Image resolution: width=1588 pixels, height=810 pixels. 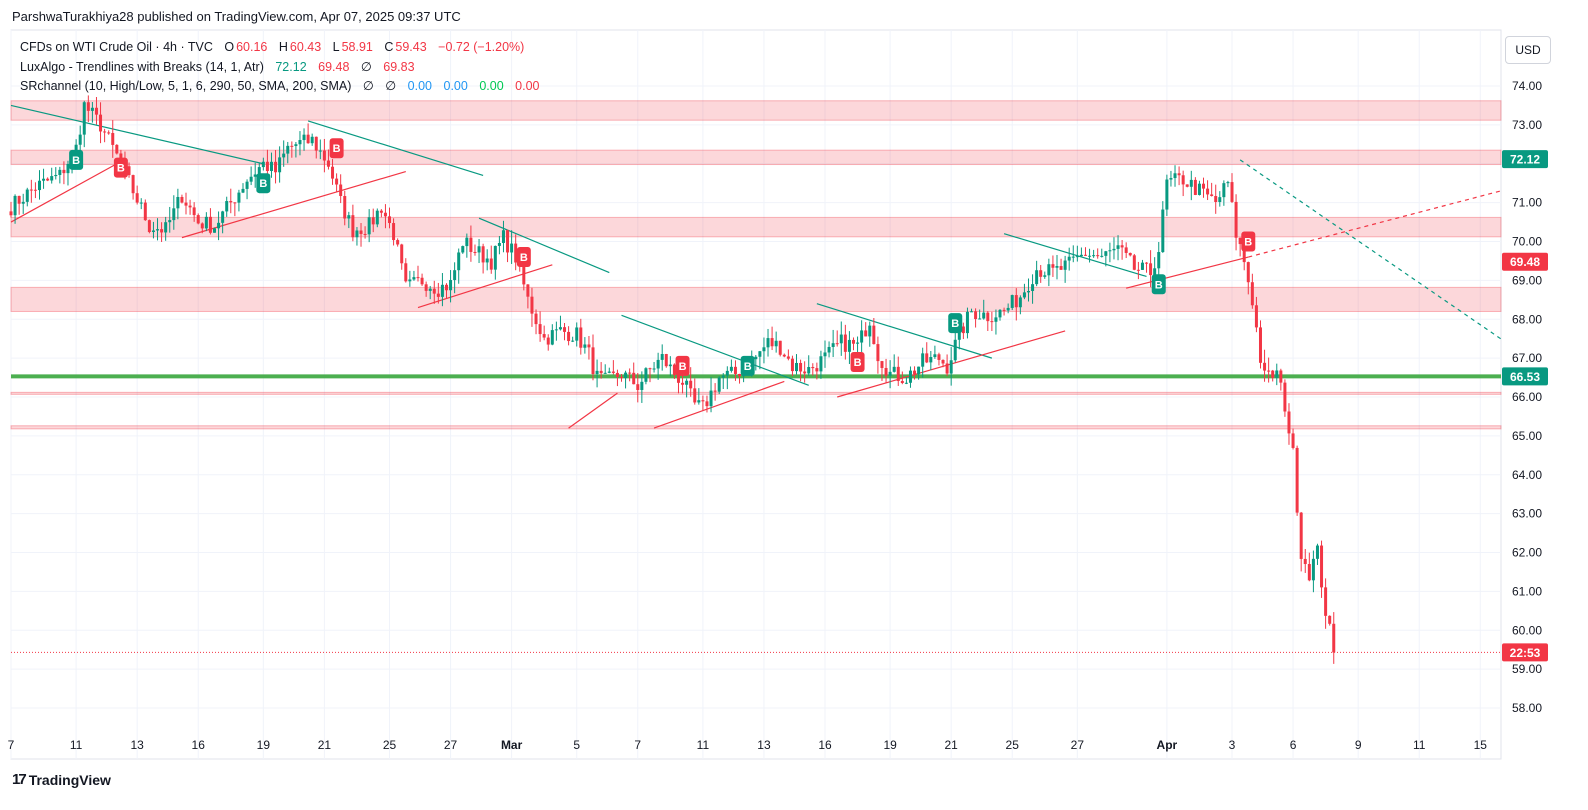 What do you see at coordinates (61, 779) in the screenshot?
I see `tradingview-logo: 17 TradingView` at bounding box center [61, 779].